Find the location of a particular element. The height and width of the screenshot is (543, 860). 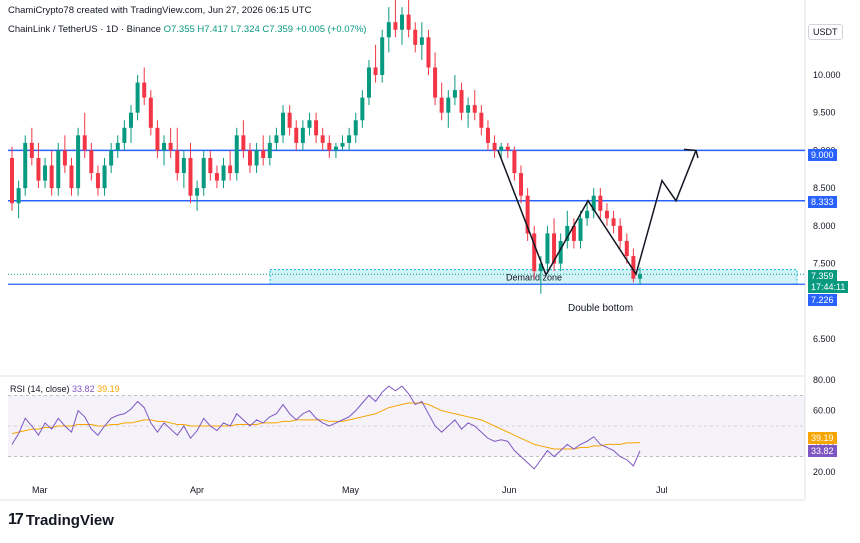

rsi-tick-label: 20.00 is located at coordinates (824, 472).